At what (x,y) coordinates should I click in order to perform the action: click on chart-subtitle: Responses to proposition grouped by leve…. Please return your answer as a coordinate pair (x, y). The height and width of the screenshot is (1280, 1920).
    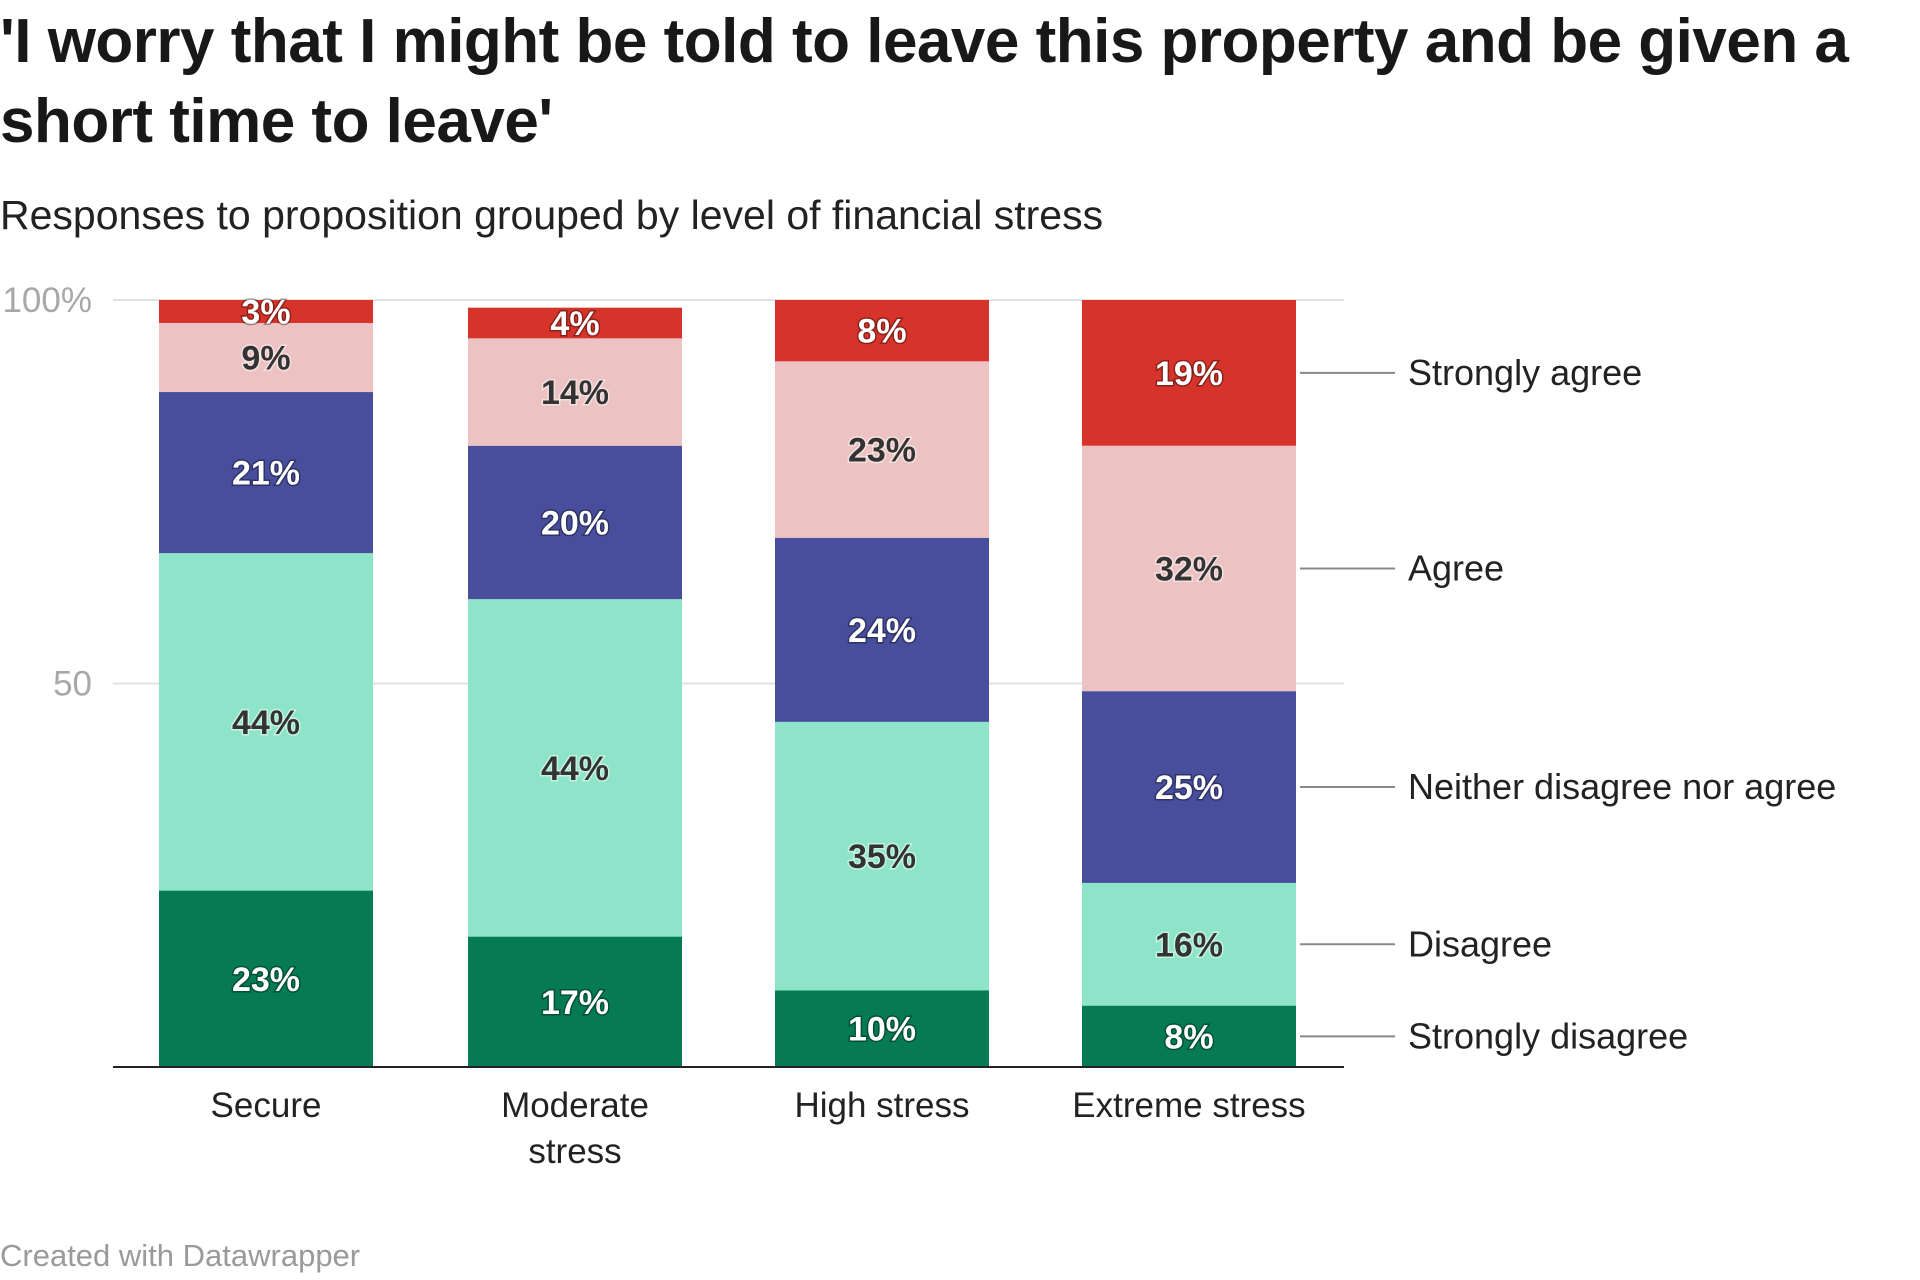
    Looking at the image, I should click on (552, 215).